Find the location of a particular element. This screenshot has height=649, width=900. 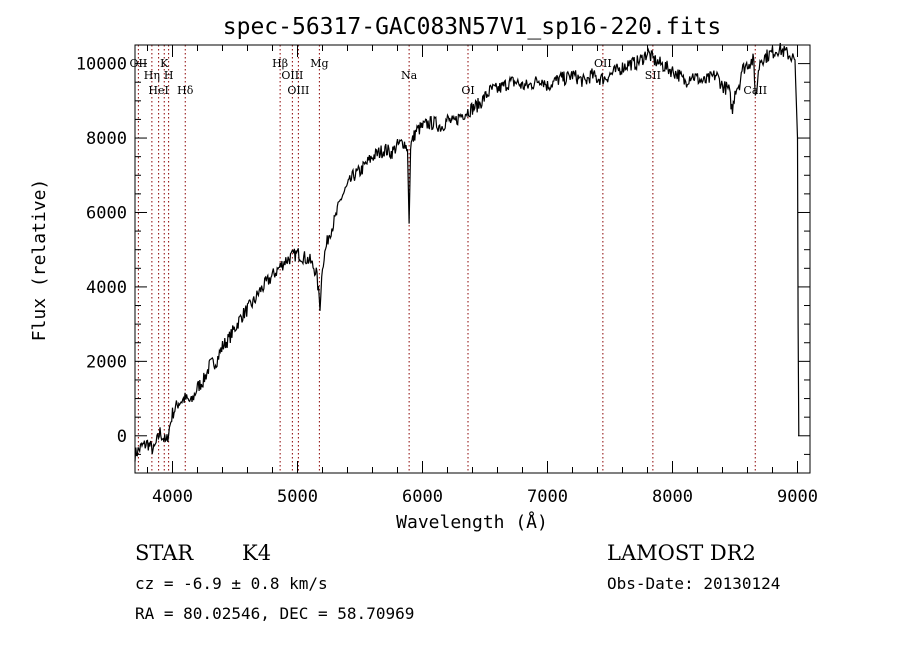

spectral-subclass: K4 is located at coordinates (256, 553).